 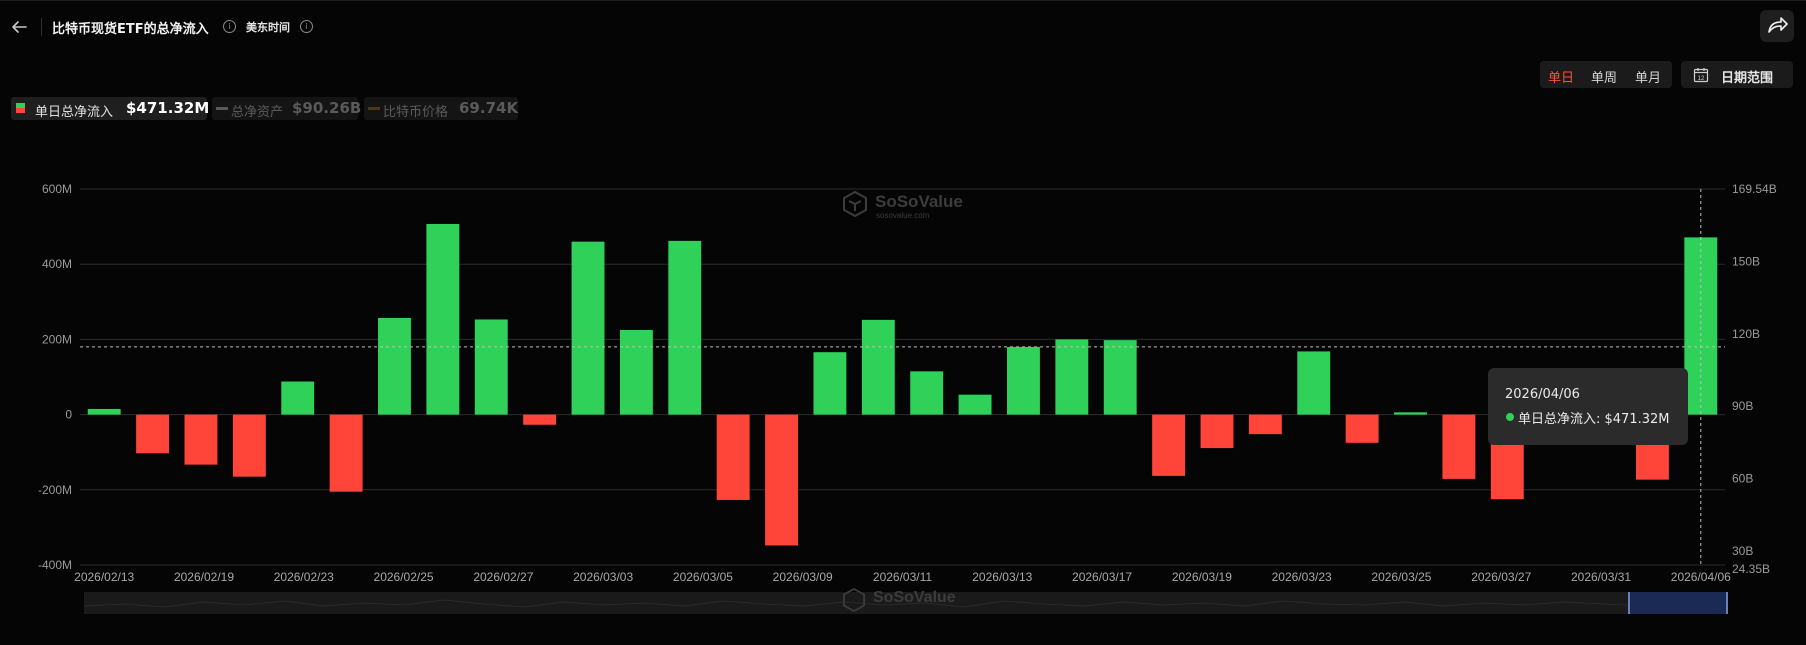 I want to click on x-tick-label: 2026/03/19, so click(x=1202, y=577).